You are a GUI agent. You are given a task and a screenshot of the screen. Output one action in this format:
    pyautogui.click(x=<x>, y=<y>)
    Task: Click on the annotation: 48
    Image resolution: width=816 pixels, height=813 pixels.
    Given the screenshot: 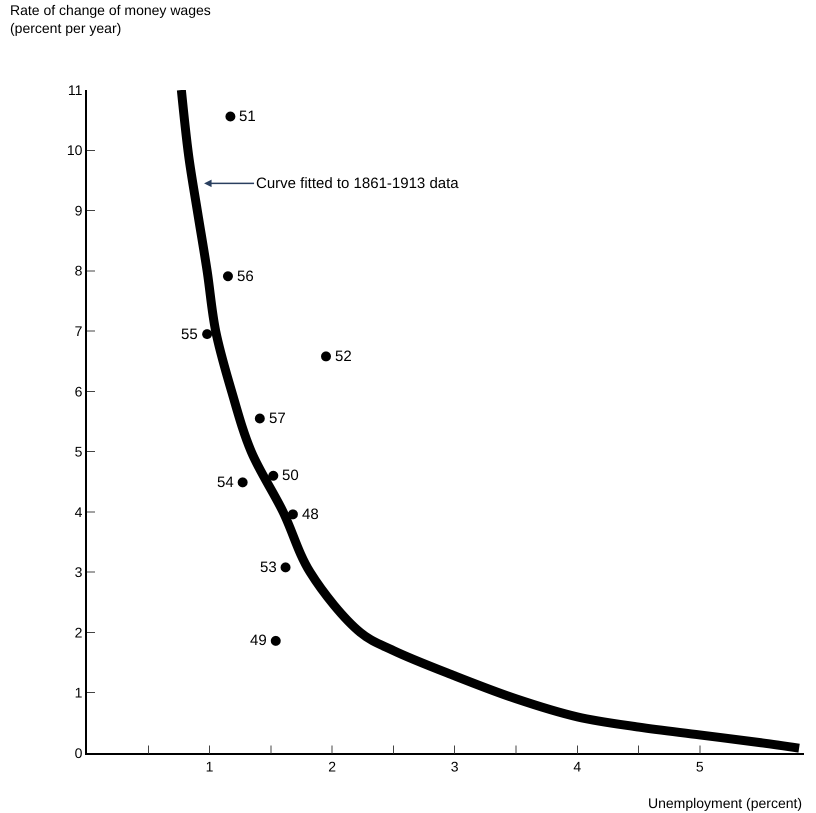 What is the action you would take?
    pyautogui.click(x=310, y=514)
    